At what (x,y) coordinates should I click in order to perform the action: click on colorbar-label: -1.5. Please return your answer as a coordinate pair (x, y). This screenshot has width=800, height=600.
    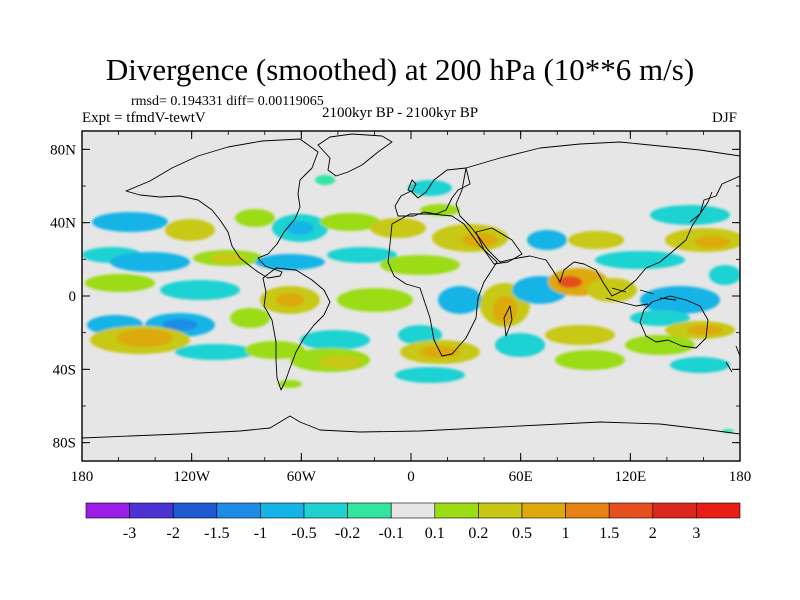
    Looking at the image, I should click on (216, 533).